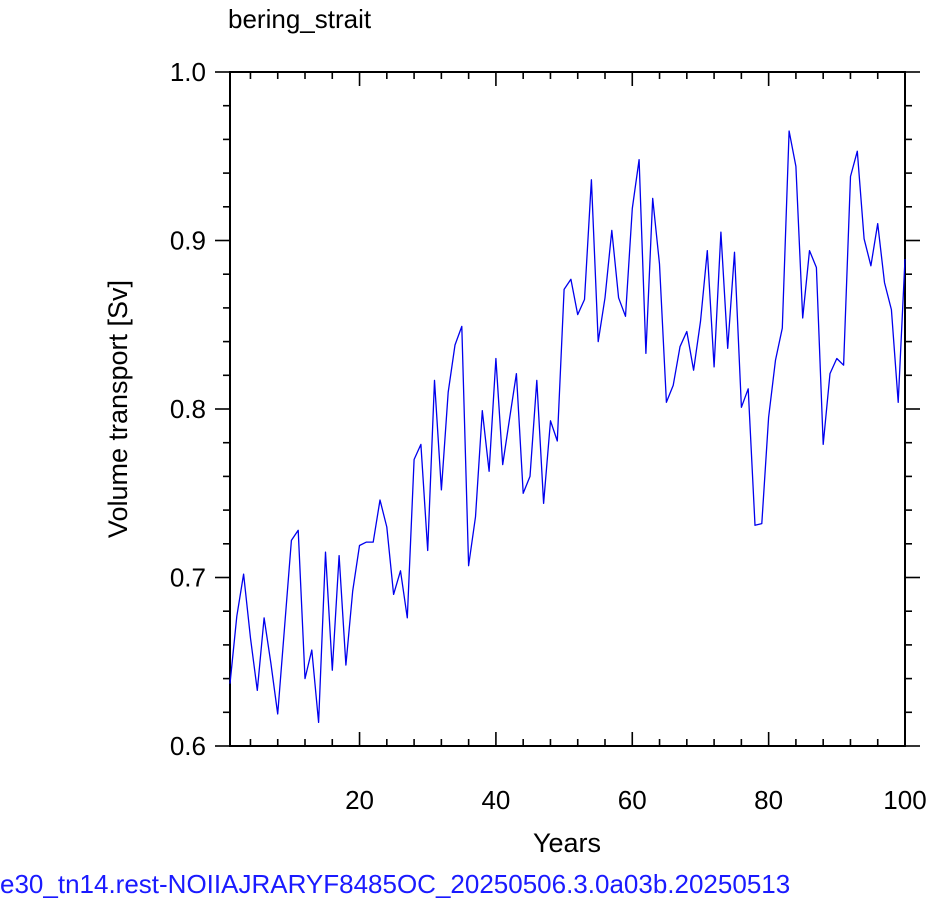 This screenshot has height=912, width=944. I want to click on x-tick-label: 100, so click(904, 800).